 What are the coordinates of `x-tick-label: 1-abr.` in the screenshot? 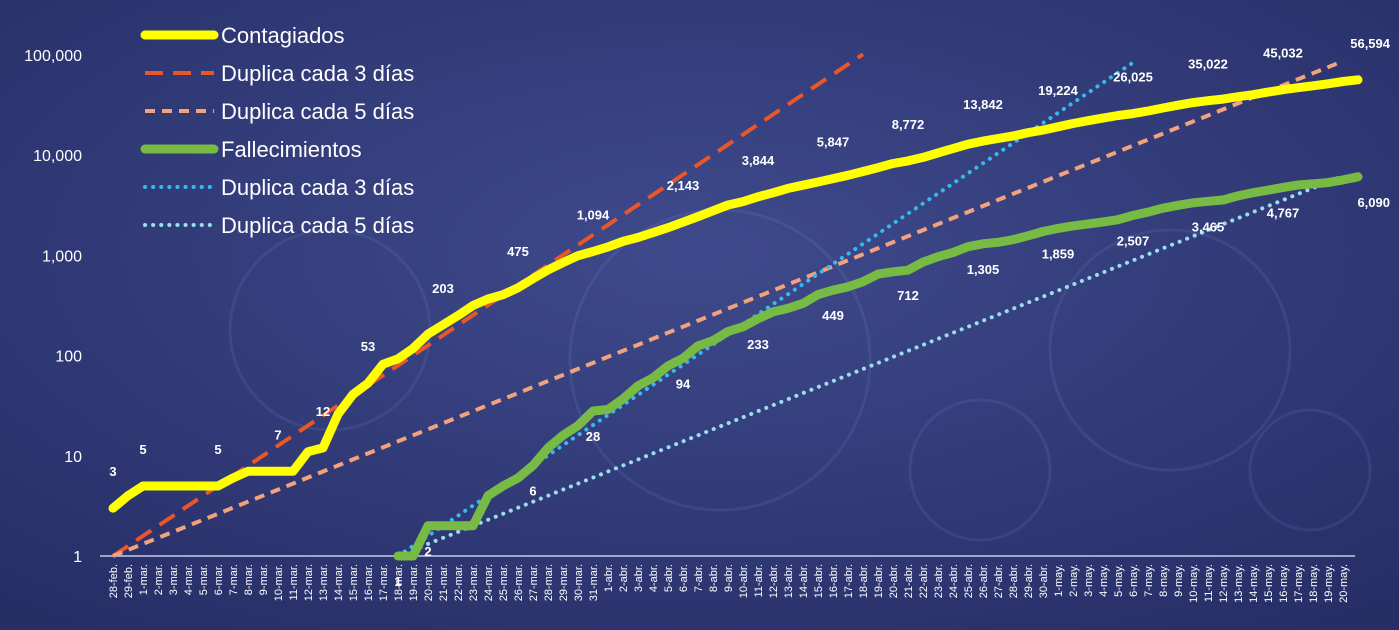 It's located at (609, 578).